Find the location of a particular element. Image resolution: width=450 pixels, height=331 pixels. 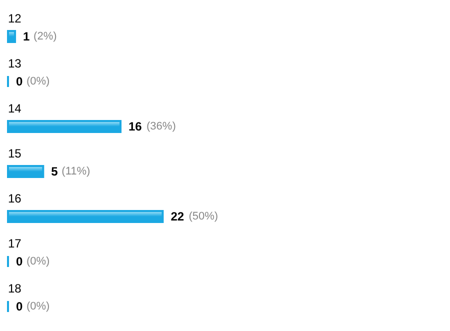

y-tick-label: 12 is located at coordinates (15, 19).